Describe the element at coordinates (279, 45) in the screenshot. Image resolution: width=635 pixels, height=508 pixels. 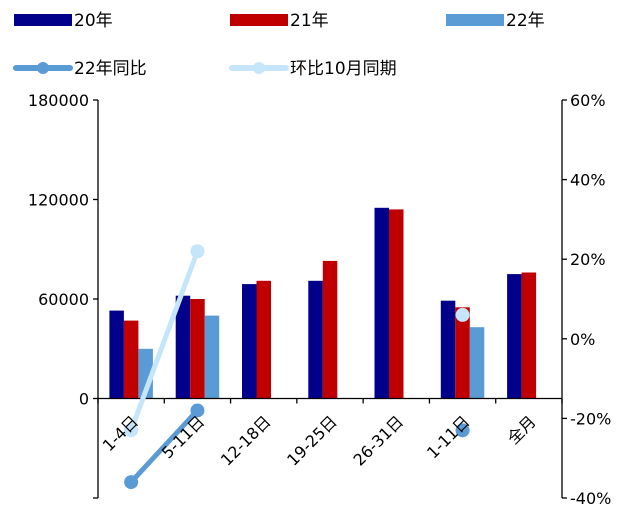
I see `legend: 20年 21年 22年 22年同比 环比10月同期` at that location.